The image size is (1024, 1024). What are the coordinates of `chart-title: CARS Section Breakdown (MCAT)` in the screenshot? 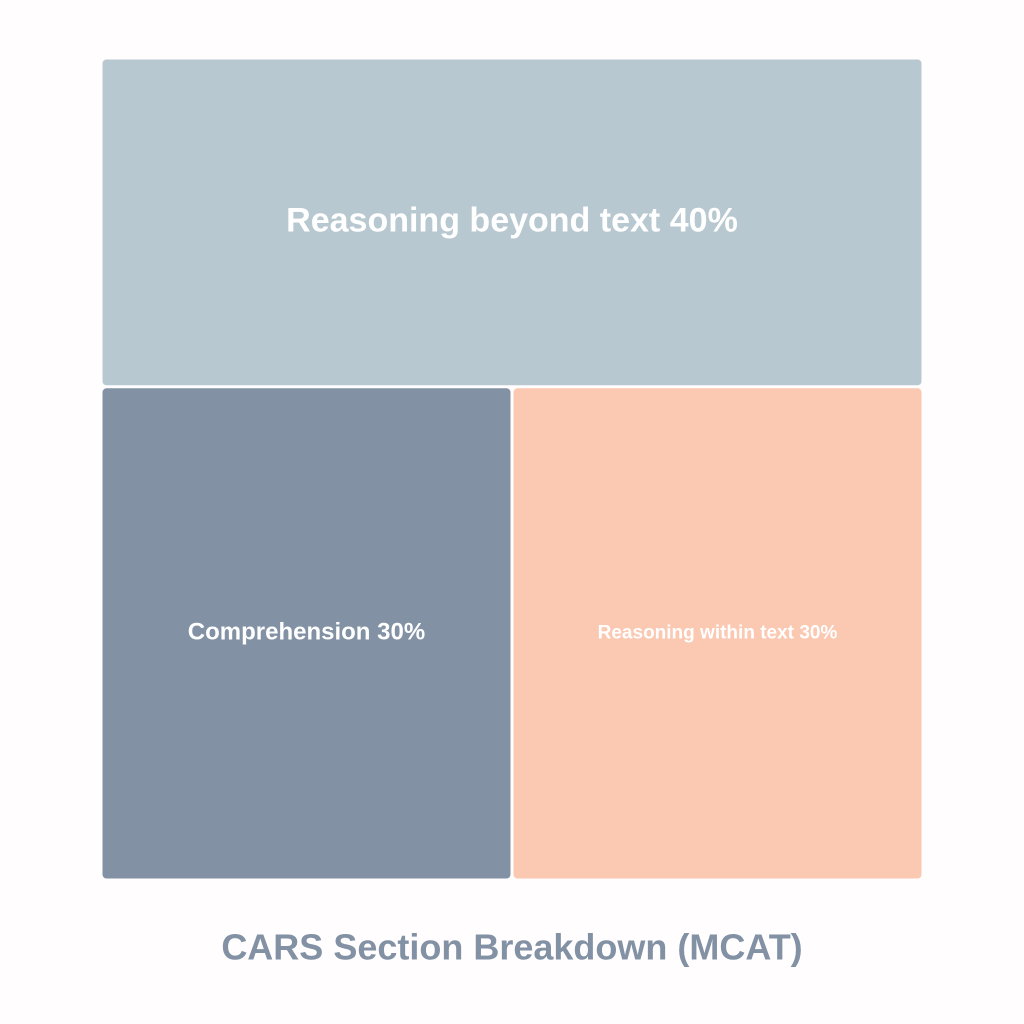 It's located at (511, 947).